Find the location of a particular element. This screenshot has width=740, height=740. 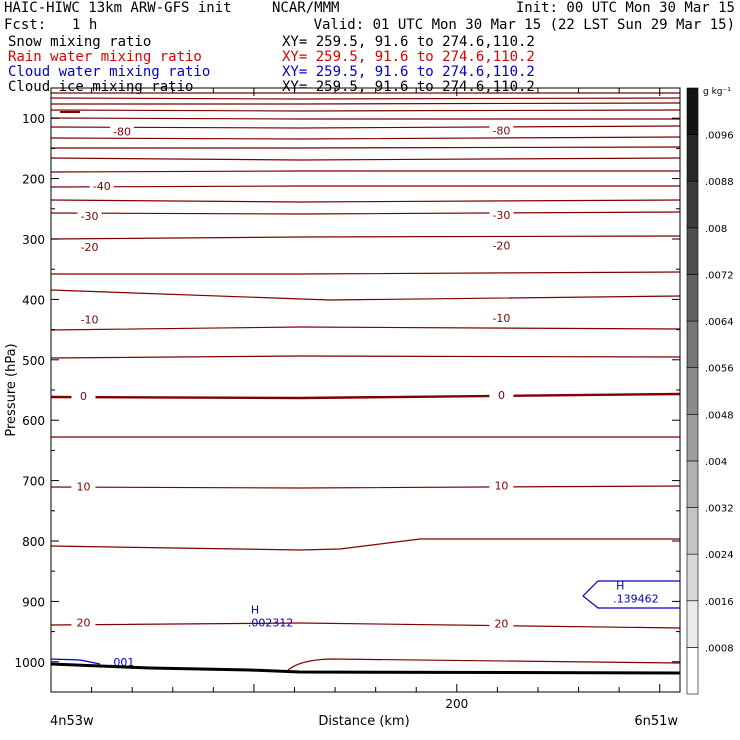

colorbar-label: .0088 is located at coordinates (719, 182).